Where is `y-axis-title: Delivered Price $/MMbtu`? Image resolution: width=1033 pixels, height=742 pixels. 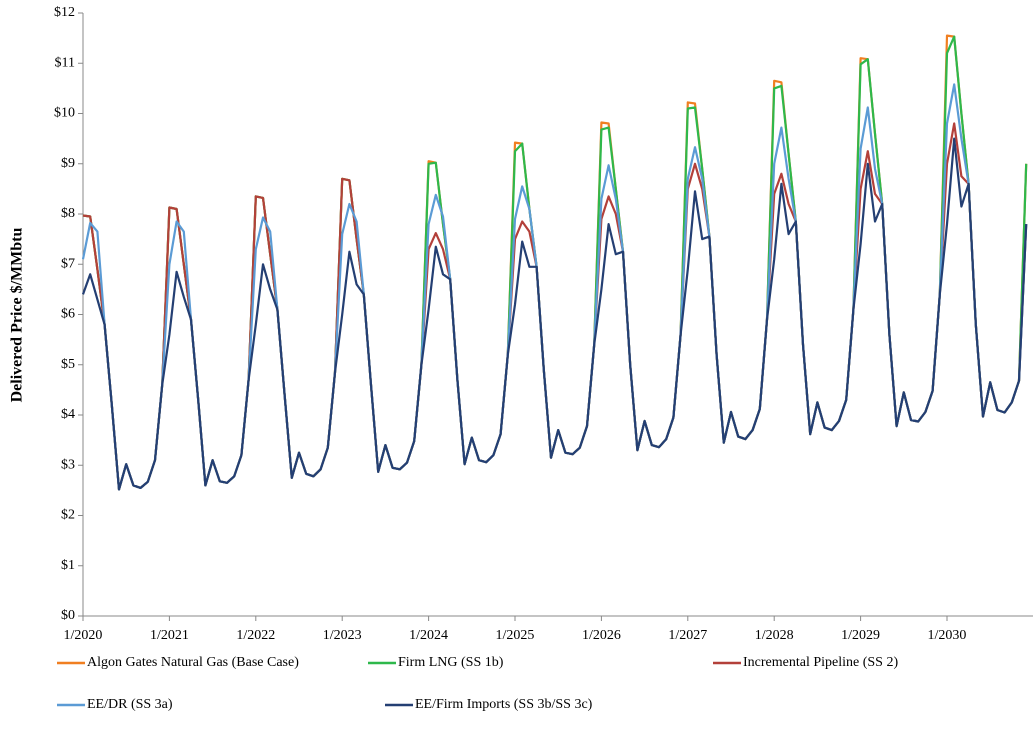
y-axis-title: Delivered Price $/MMbtu is located at coordinates (17, 315).